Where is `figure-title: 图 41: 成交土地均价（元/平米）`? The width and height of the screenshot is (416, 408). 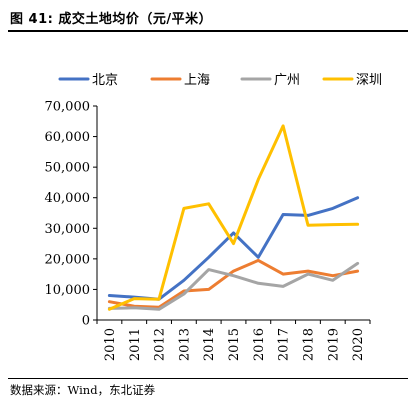 figure-title: 图 41: 成交土地均价（元/平米） is located at coordinates (111, 19).